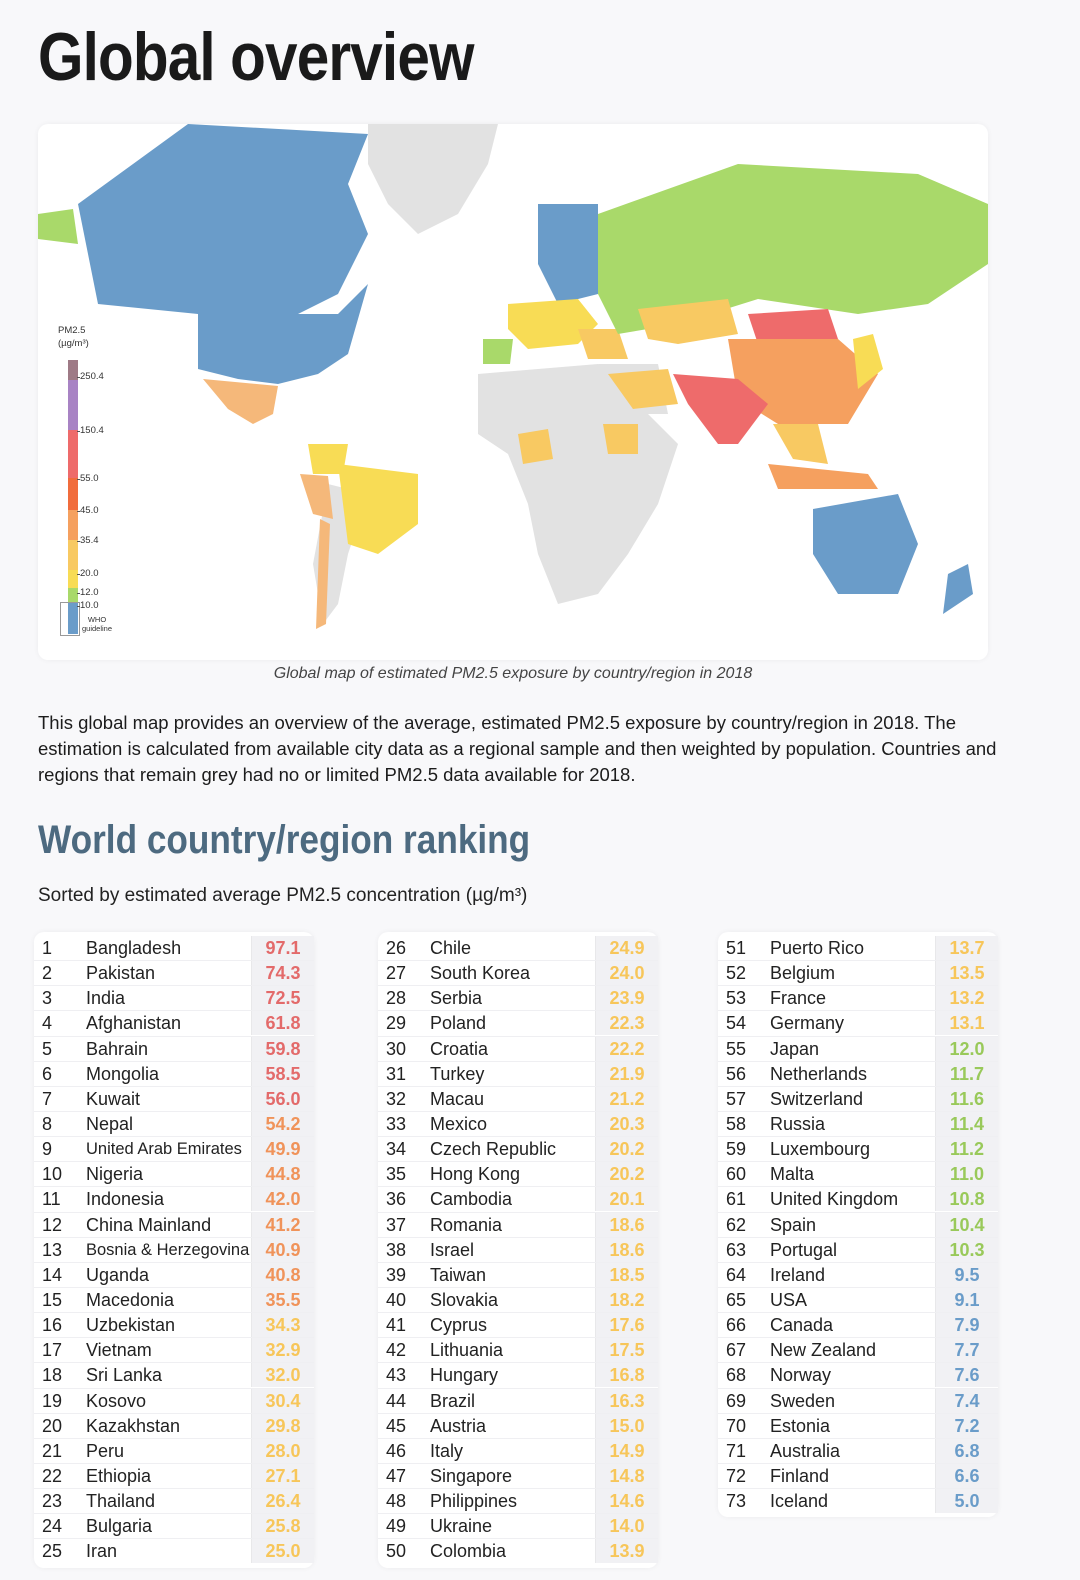 The image size is (1080, 1580). Describe the element at coordinates (73, 337) in the screenshot. I see `legend-title: PM2.5 (µg/m³)` at that location.